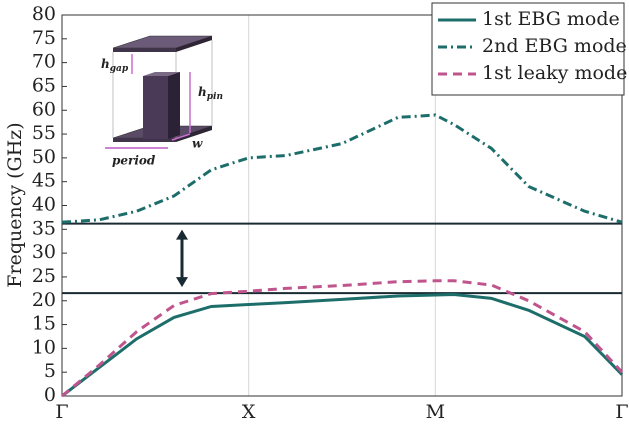 The width and height of the screenshot is (629, 428). I want to click on y-tick-label: 55, so click(44, 133).